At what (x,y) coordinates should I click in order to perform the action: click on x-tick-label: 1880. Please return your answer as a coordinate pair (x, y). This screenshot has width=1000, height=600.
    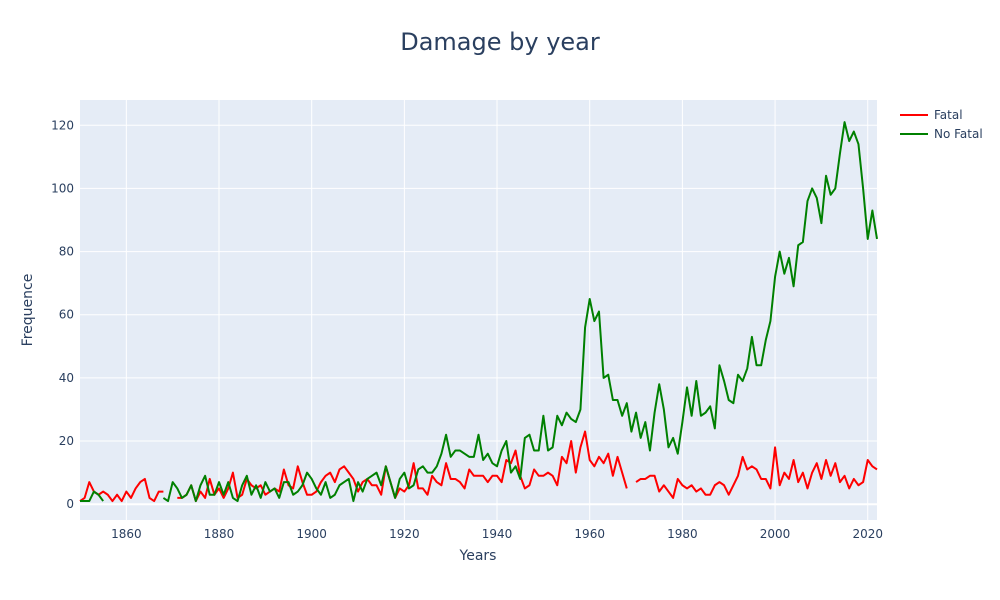
    Looking at the image, I should click on (219, 534).